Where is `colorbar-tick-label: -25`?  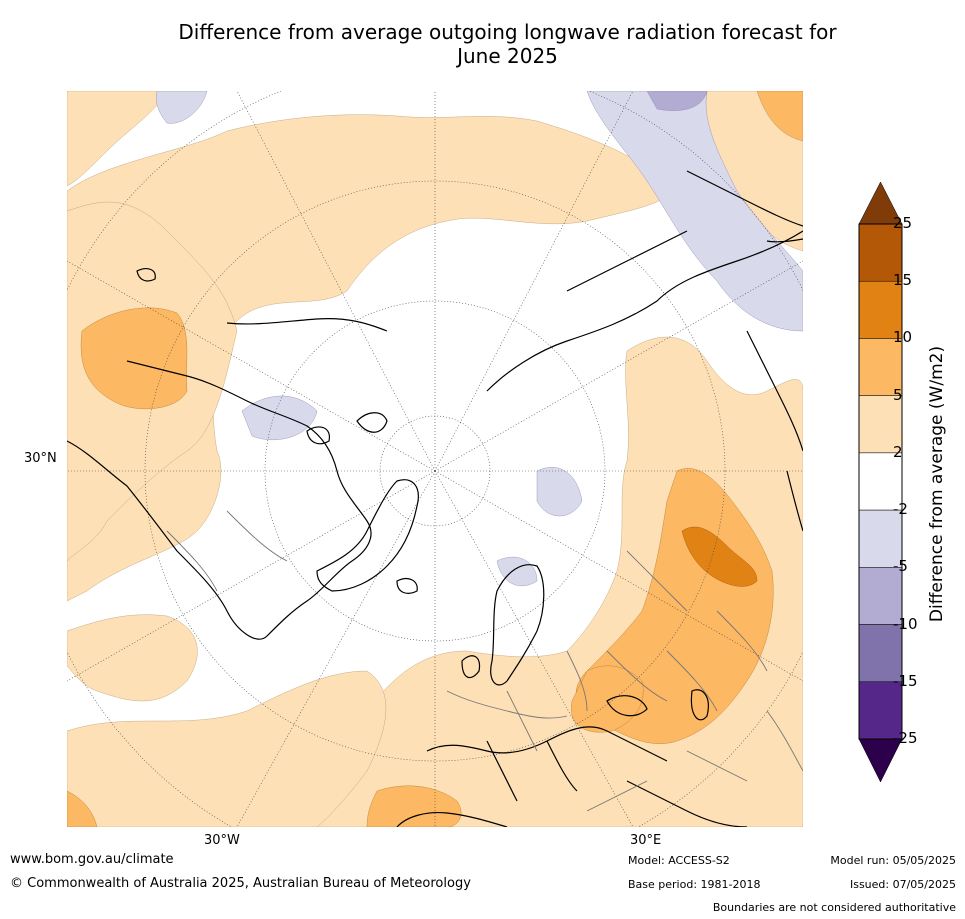 colorbar-tick-label: -25 is located at coordinates (905, 738).